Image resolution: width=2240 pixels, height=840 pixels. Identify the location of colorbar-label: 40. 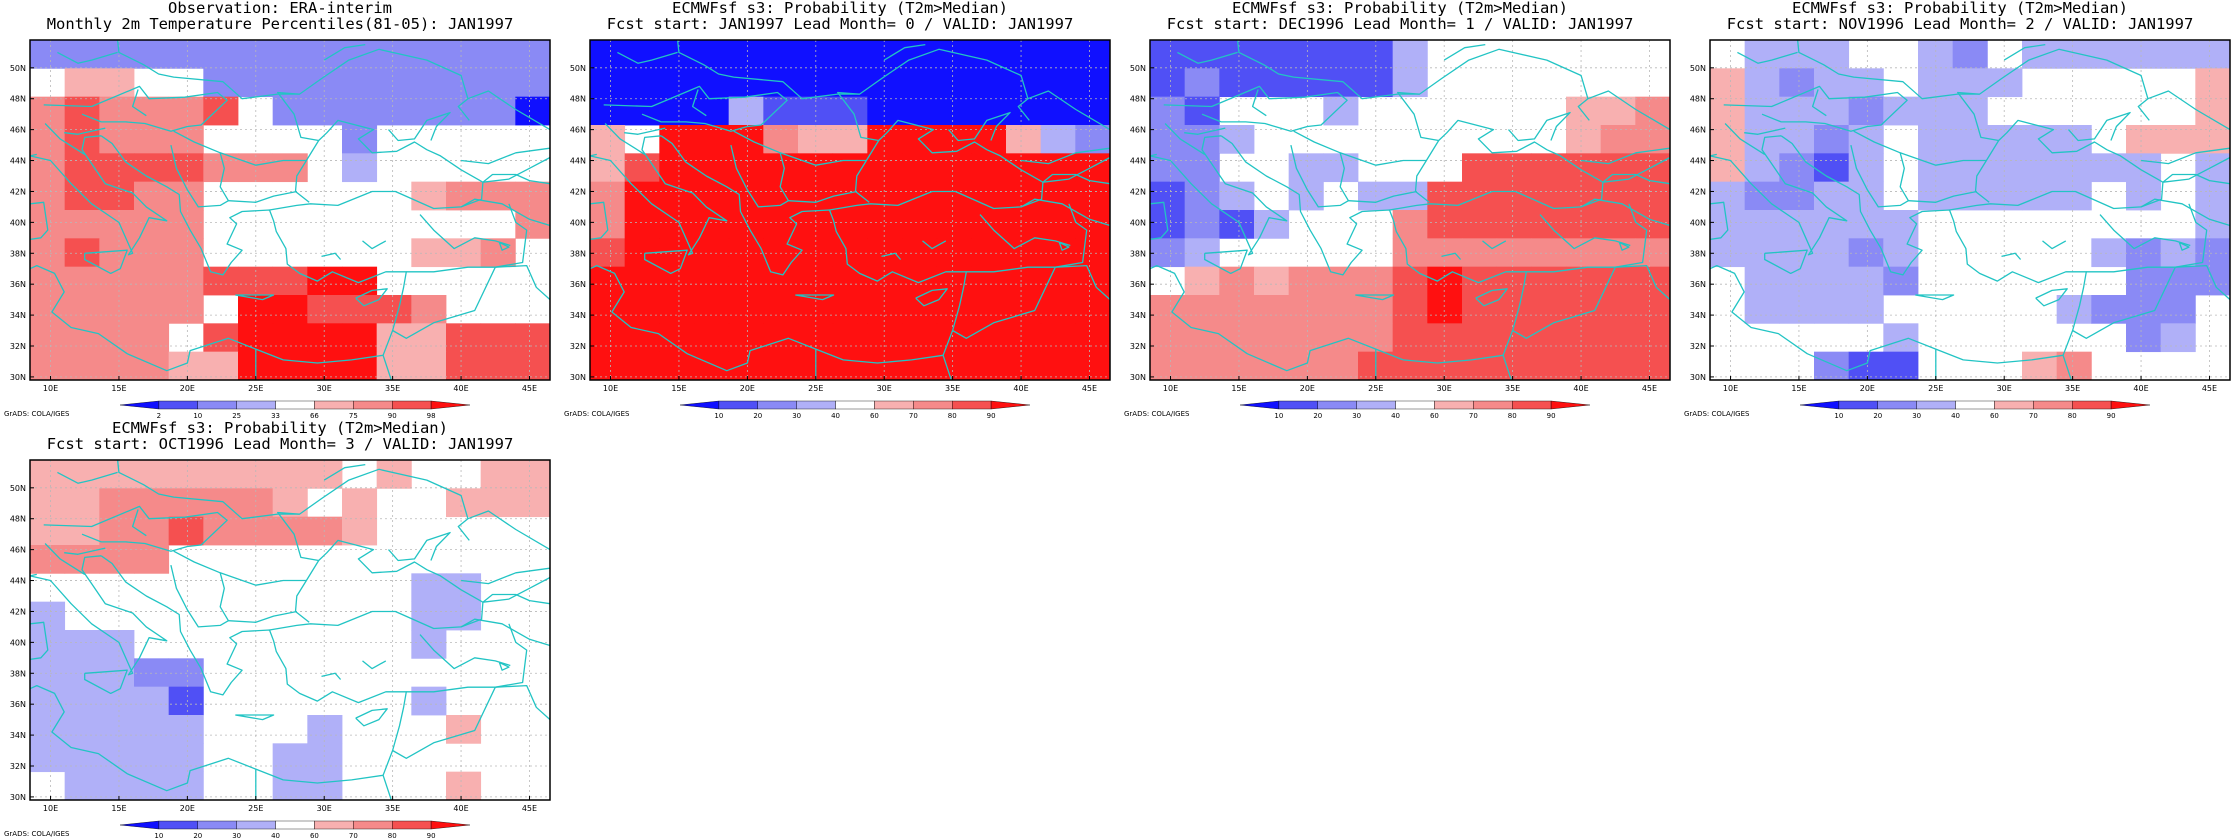
(835, 416).